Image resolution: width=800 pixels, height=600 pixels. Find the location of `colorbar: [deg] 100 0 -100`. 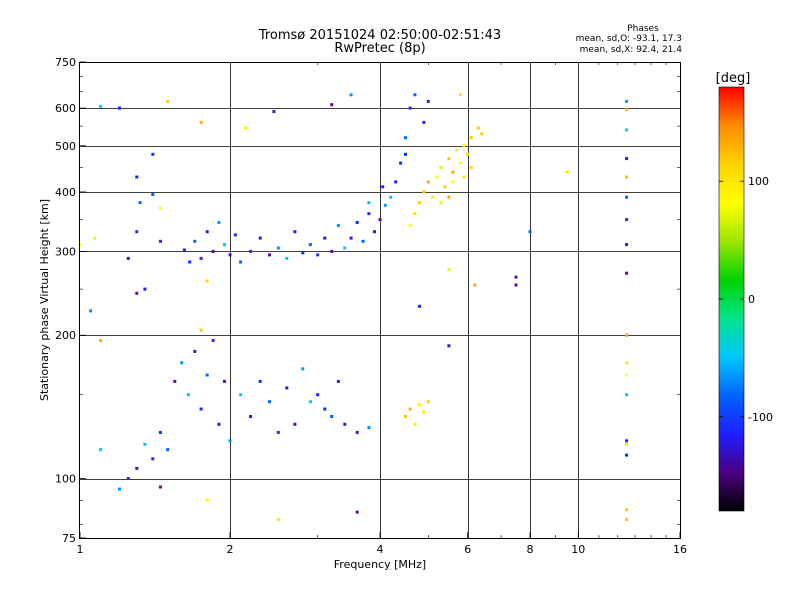

colorbar: [deg] 100 0 -100 is located at coordinates (744, 291).